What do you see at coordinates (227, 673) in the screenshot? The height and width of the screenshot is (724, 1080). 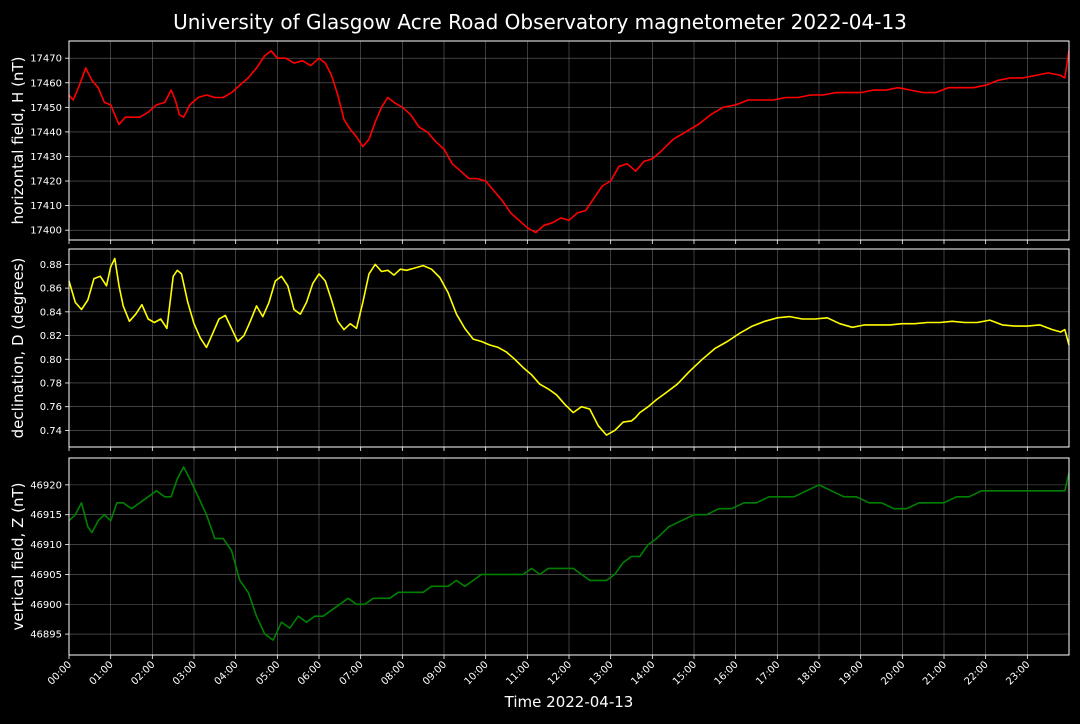 I see `x-tick-label: 04:00` at bounding box center [227, 673].